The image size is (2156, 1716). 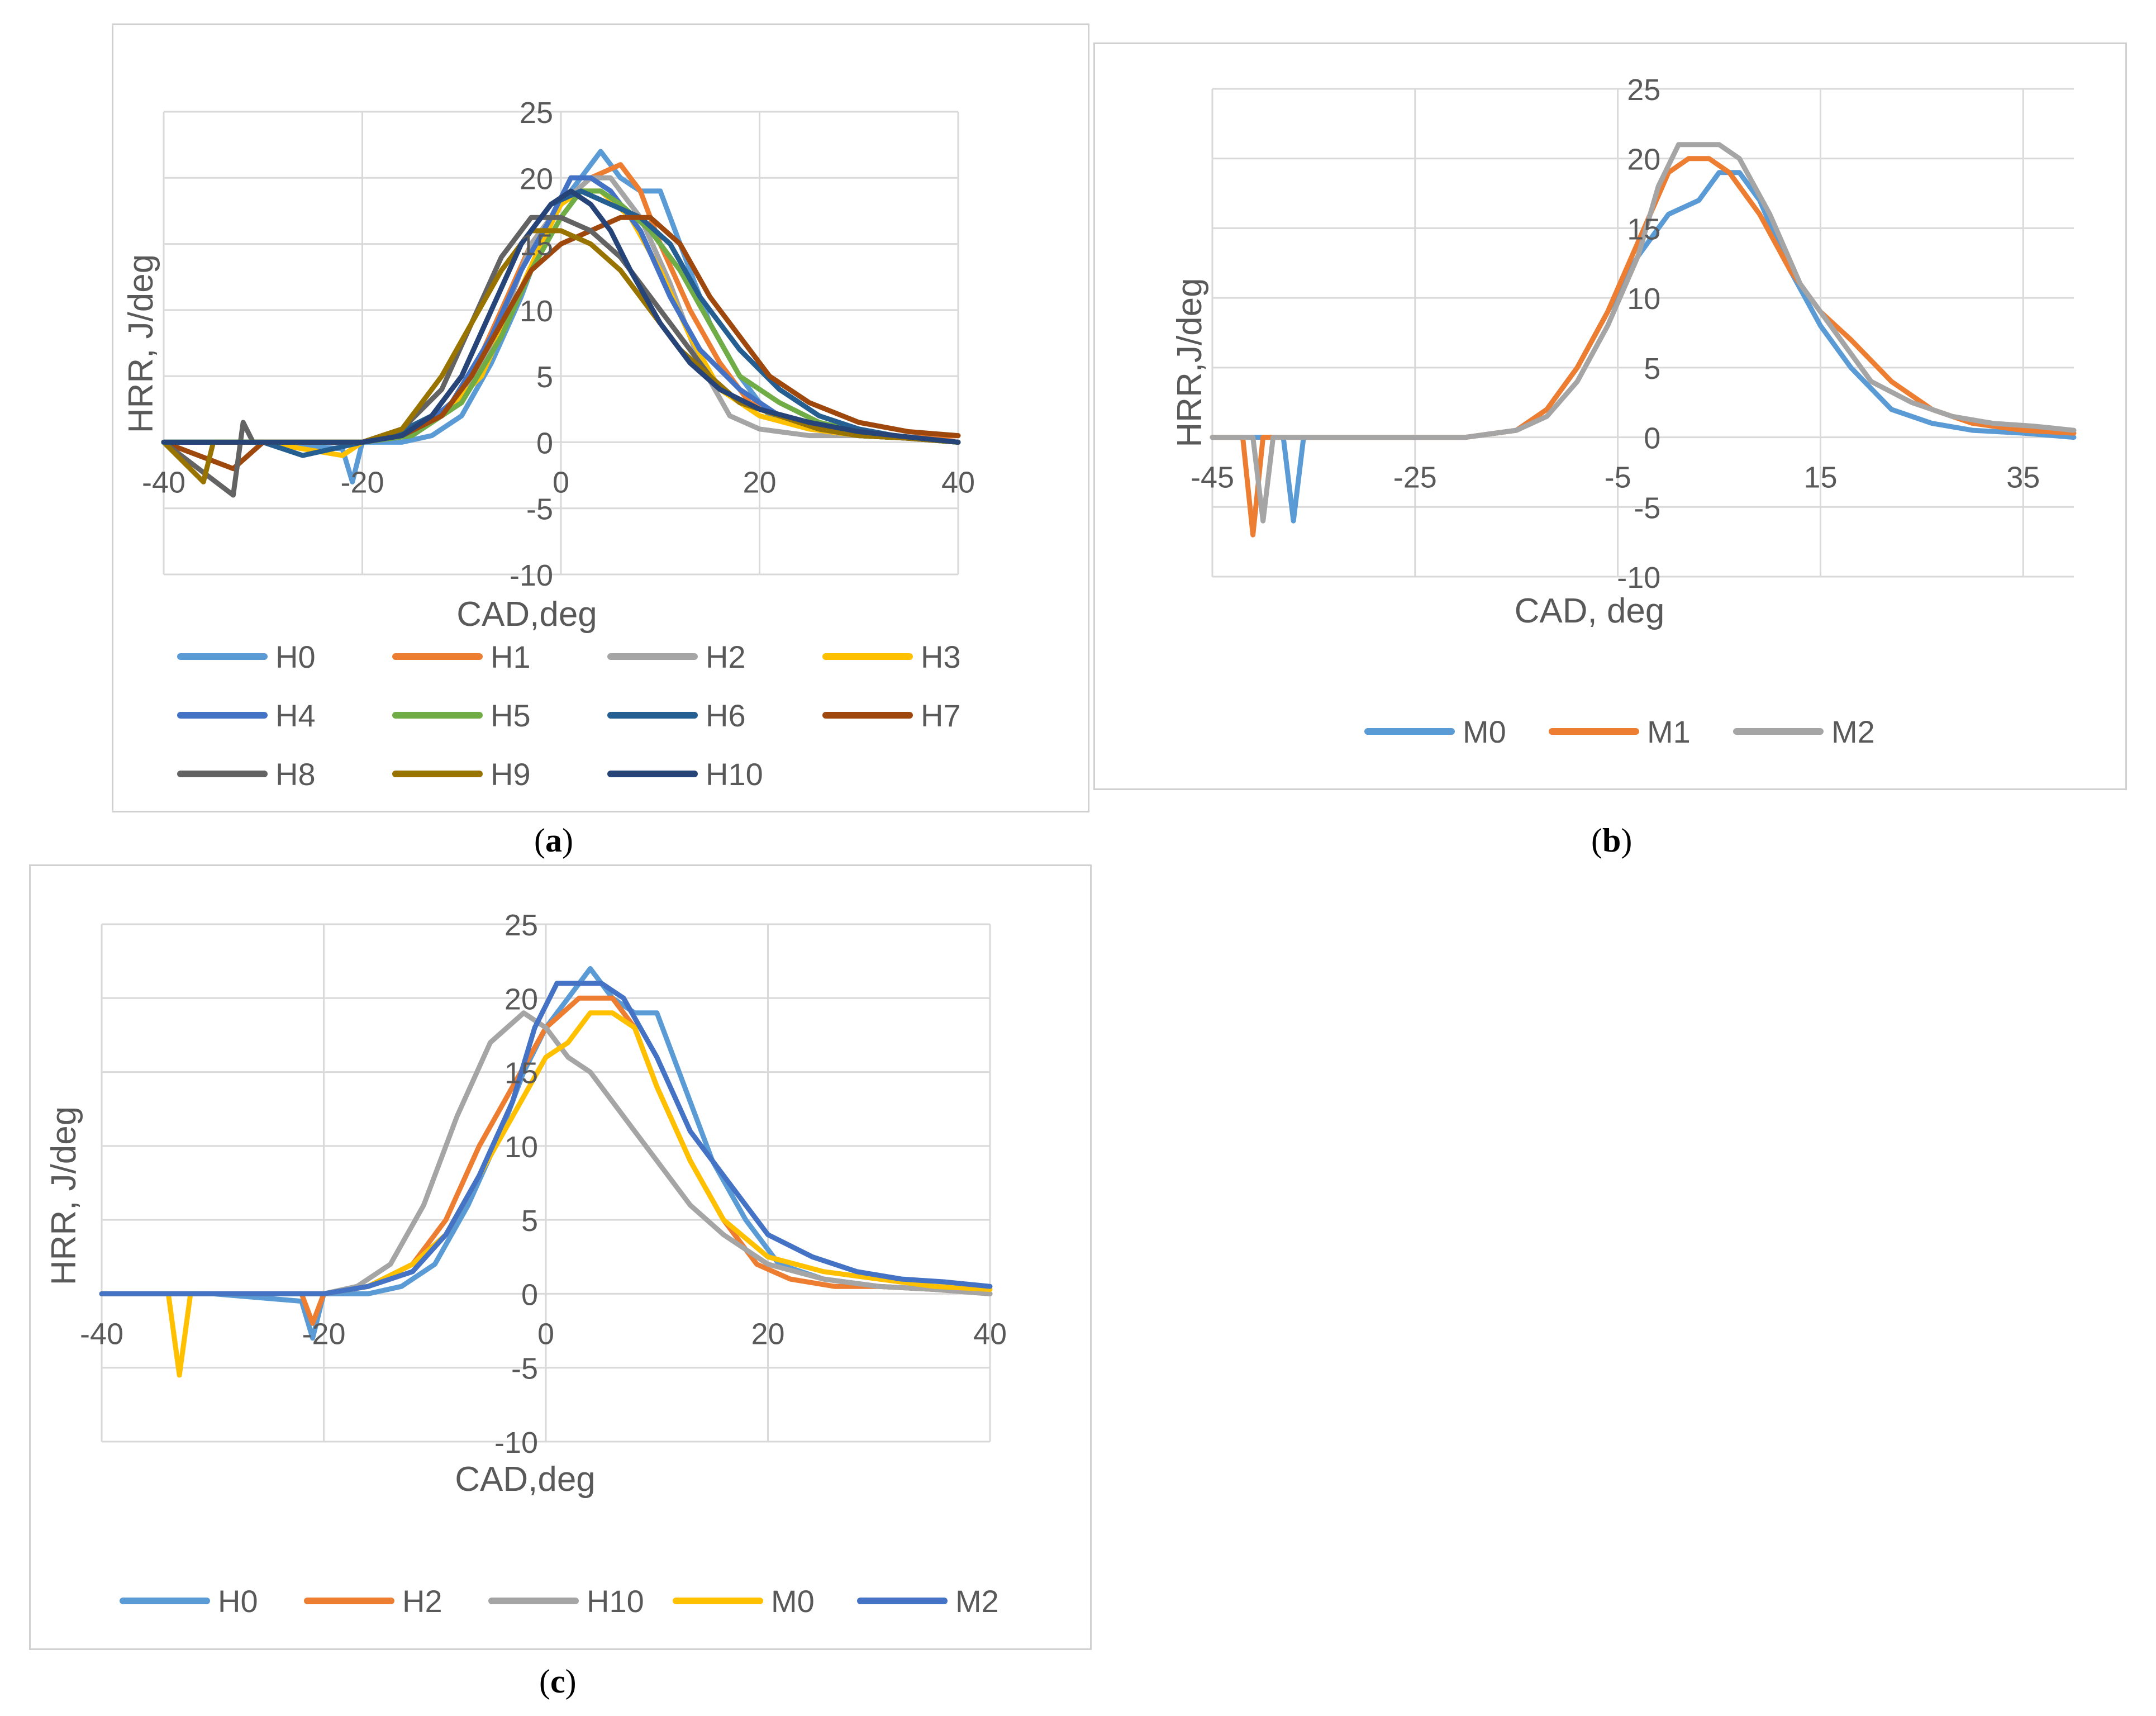 I want to click on legend-label-H8: H8, so click(x=295, y=775).